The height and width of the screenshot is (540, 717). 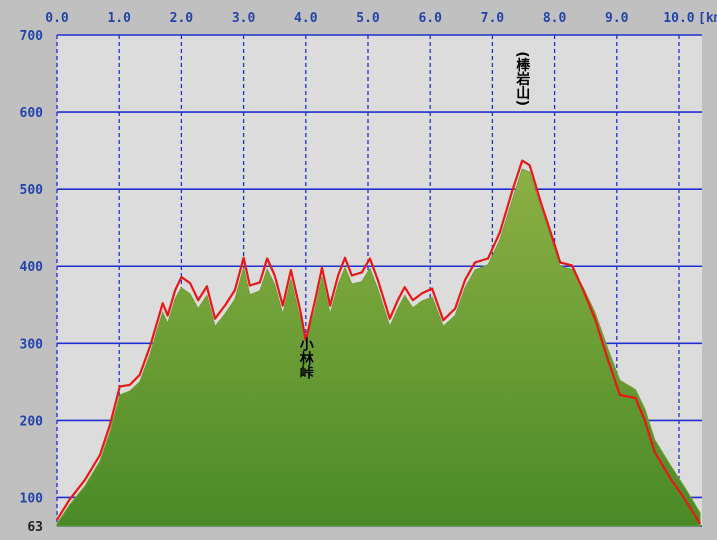 I want to click on annotation: 小林峠, so click(x=306, y=358).